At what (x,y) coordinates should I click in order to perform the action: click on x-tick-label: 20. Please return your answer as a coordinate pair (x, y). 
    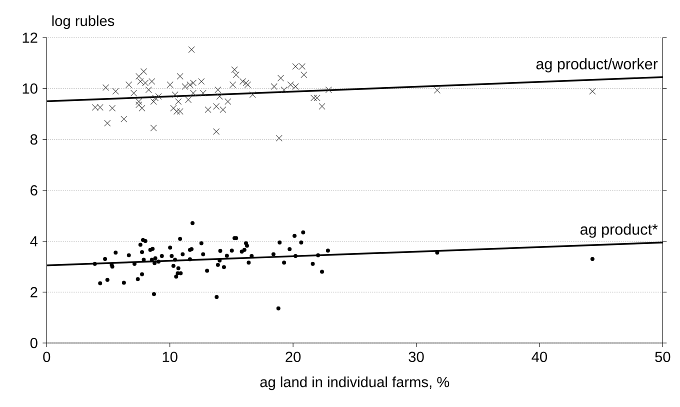
    Looking at the image, I should click on (293, 357).